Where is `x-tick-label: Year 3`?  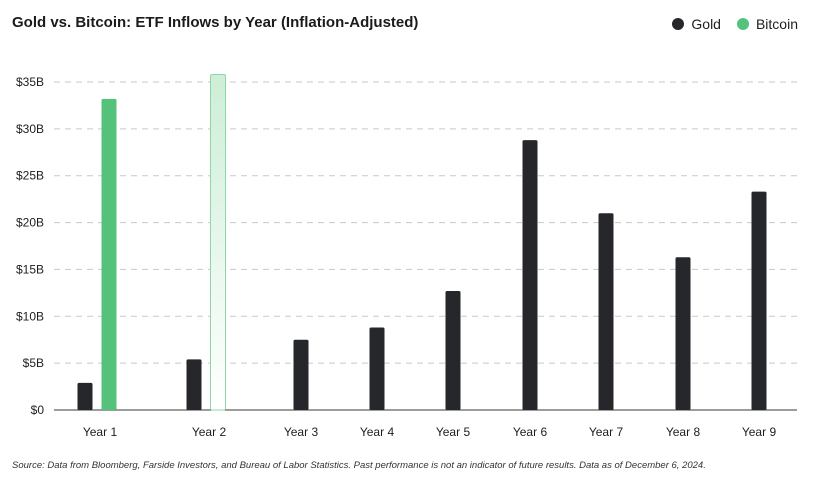
x-tick-label: Year 3 is located at coordinates (301, 432).